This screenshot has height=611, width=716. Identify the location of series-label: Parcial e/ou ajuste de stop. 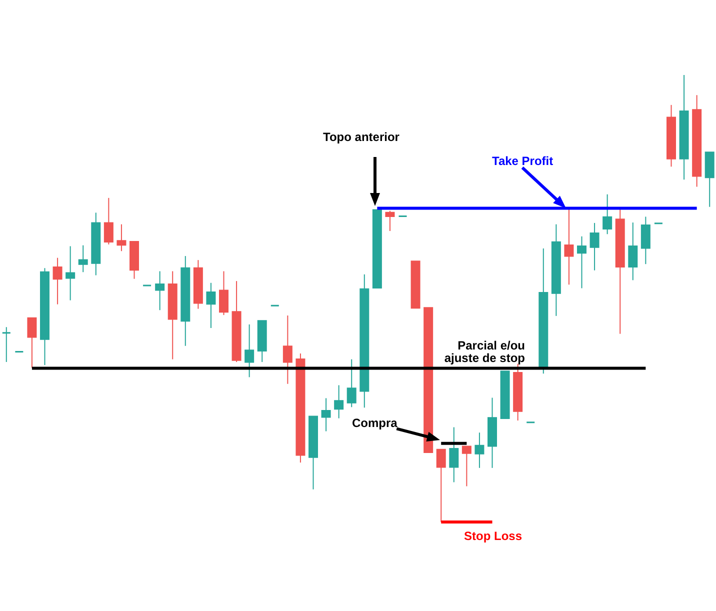
(484, 352).